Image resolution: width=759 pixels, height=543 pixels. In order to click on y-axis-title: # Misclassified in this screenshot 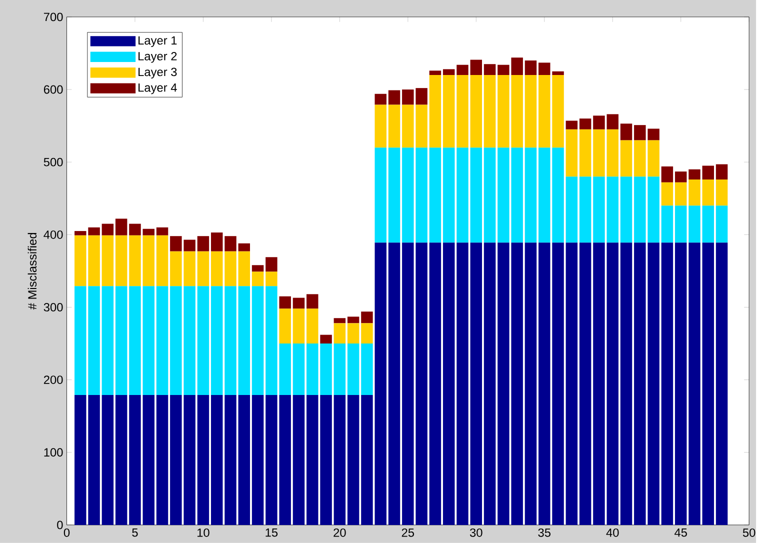, I will do `click(32, 271)`.